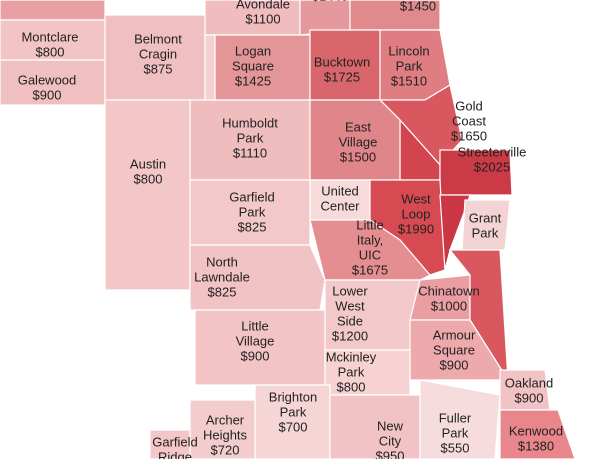  Describe the element at coordinates (47, 79) in the screenshot. I see `neighborhood-name: Galewood` at that location.